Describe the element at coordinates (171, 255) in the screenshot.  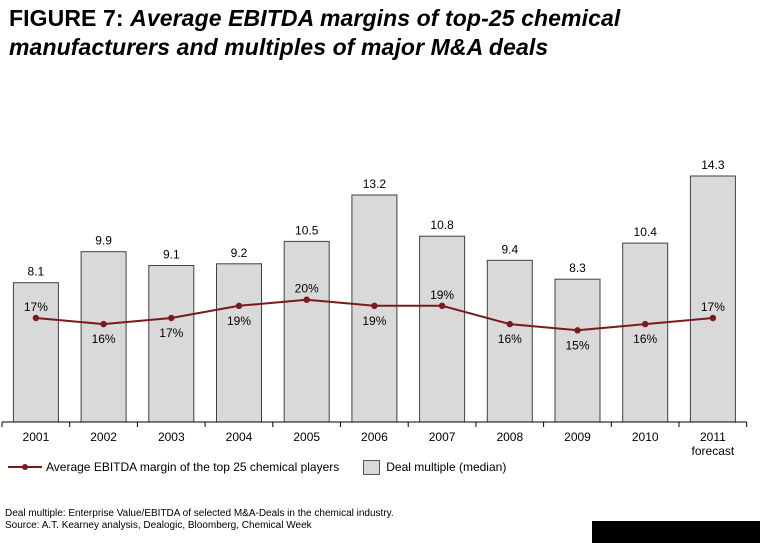
I see `bar-value-label-2003: 9.1` at that location.